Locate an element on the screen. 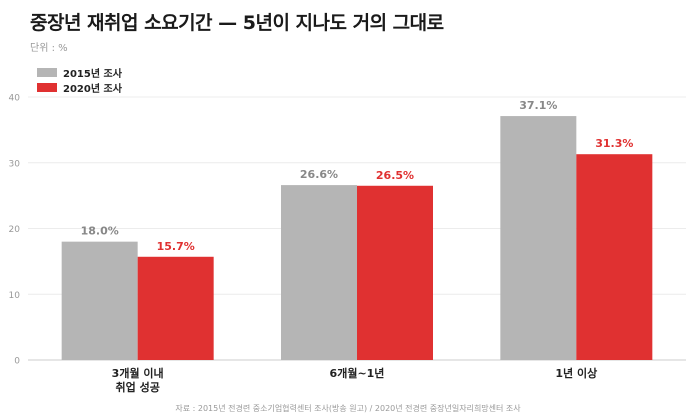 The height and width of the screenshot is (418, 696). legend-item-2015: 2015년 조사 is located at coordinates (79, 72).